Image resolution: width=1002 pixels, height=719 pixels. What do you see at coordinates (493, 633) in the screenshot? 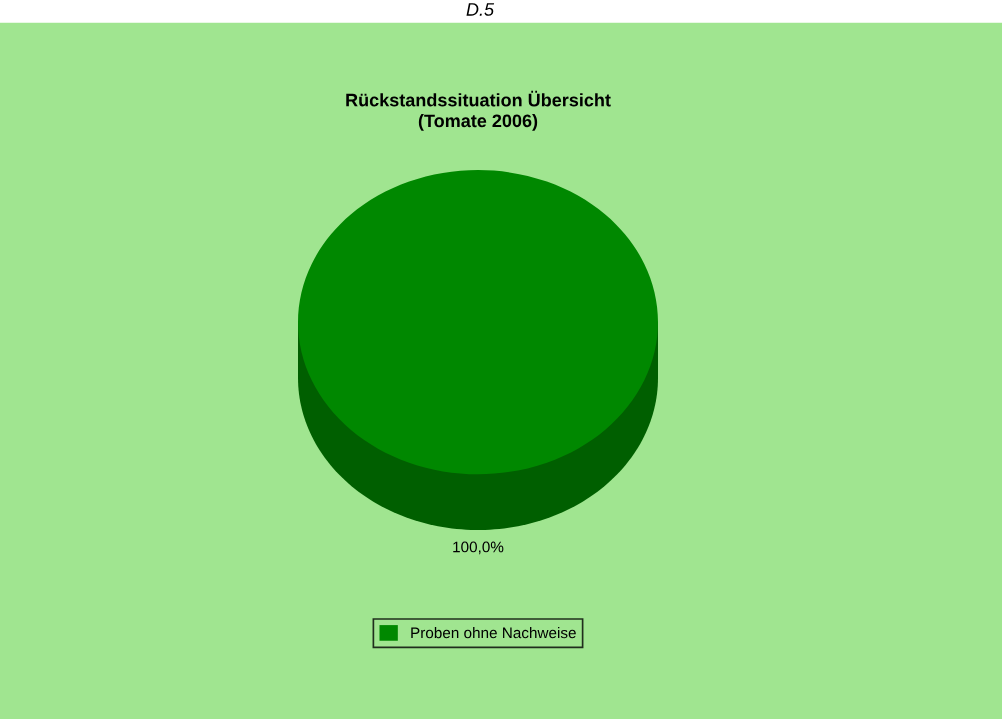
I see `legend-label: Proben ohne Nachweise` at bounding box center [493, 633].